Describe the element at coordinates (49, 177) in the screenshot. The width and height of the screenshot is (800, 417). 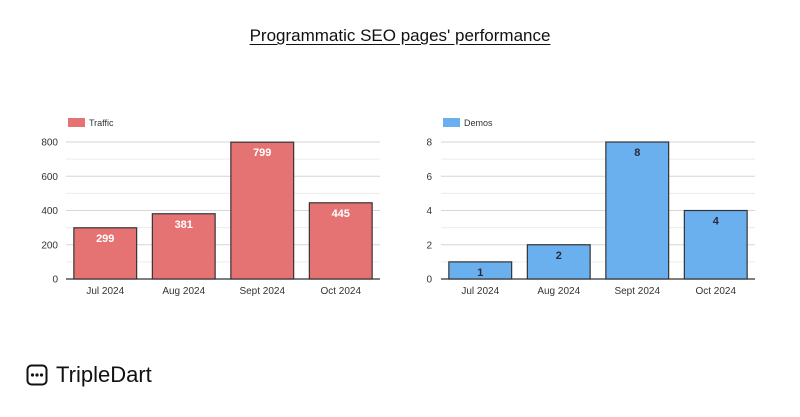
I see `y-tick-label: 600` at that location.